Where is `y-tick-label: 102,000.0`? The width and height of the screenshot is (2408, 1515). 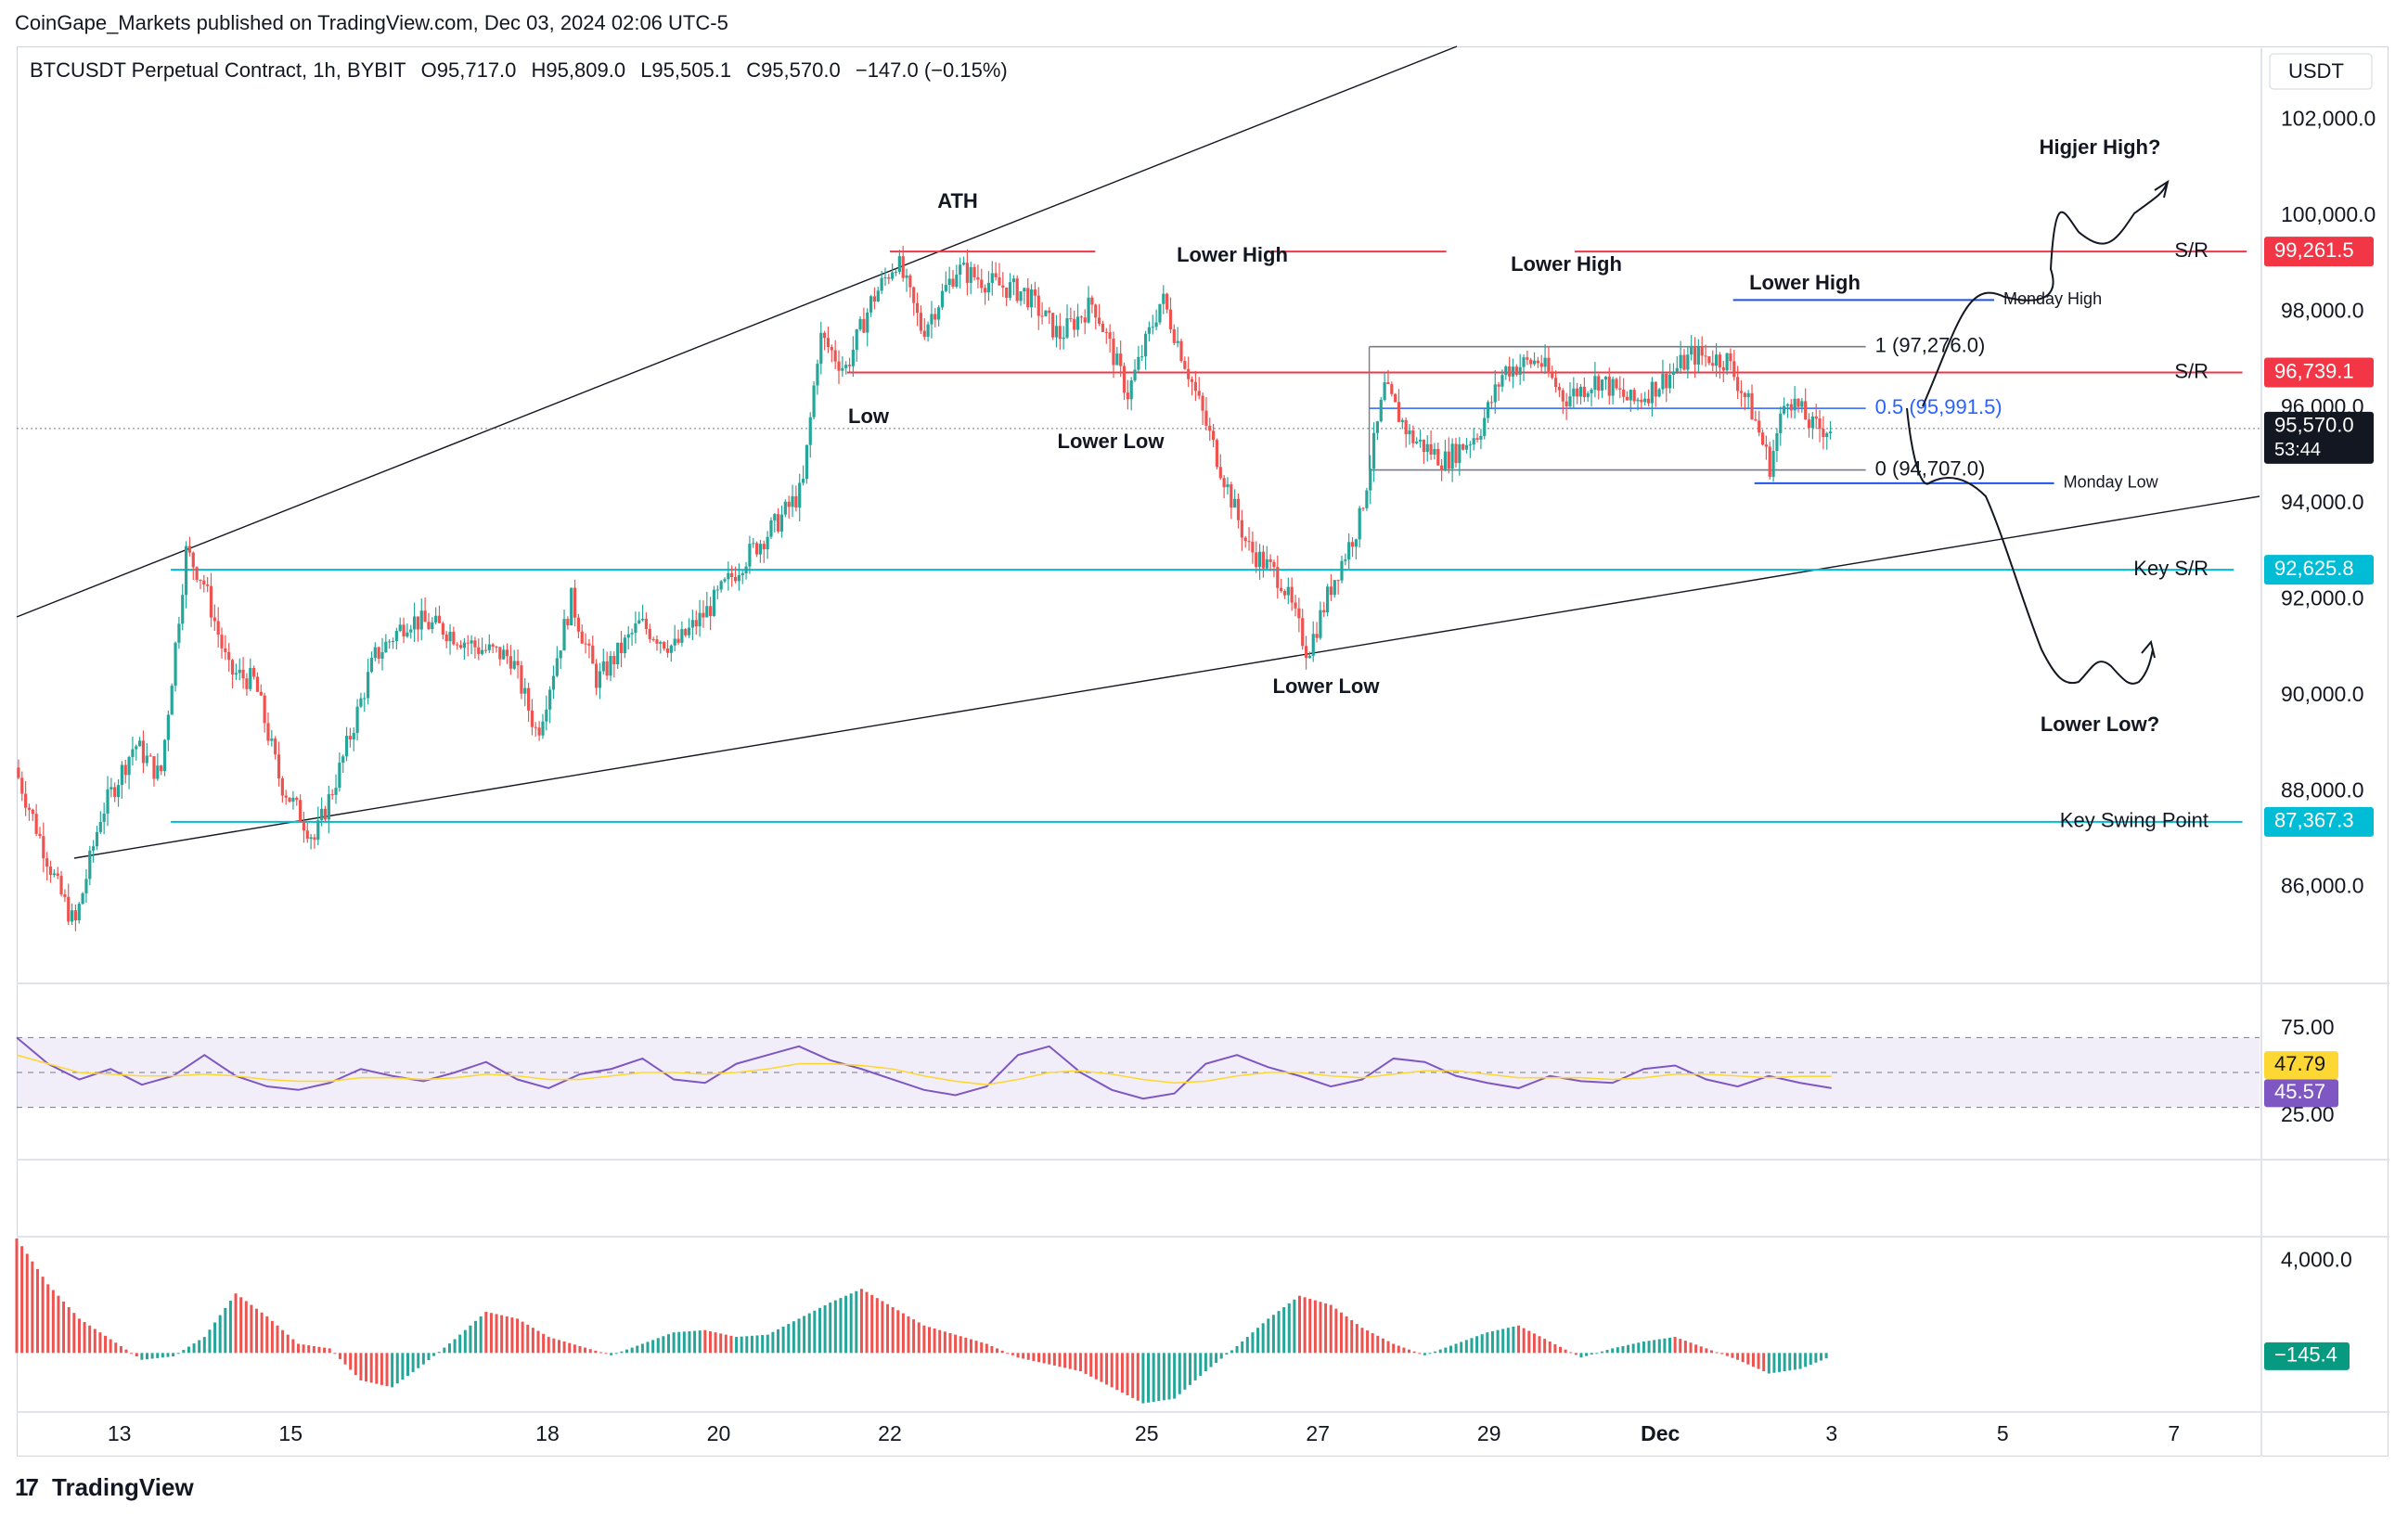
y-tick-label: 102,000.0 is located at coordinates (2329, 119).